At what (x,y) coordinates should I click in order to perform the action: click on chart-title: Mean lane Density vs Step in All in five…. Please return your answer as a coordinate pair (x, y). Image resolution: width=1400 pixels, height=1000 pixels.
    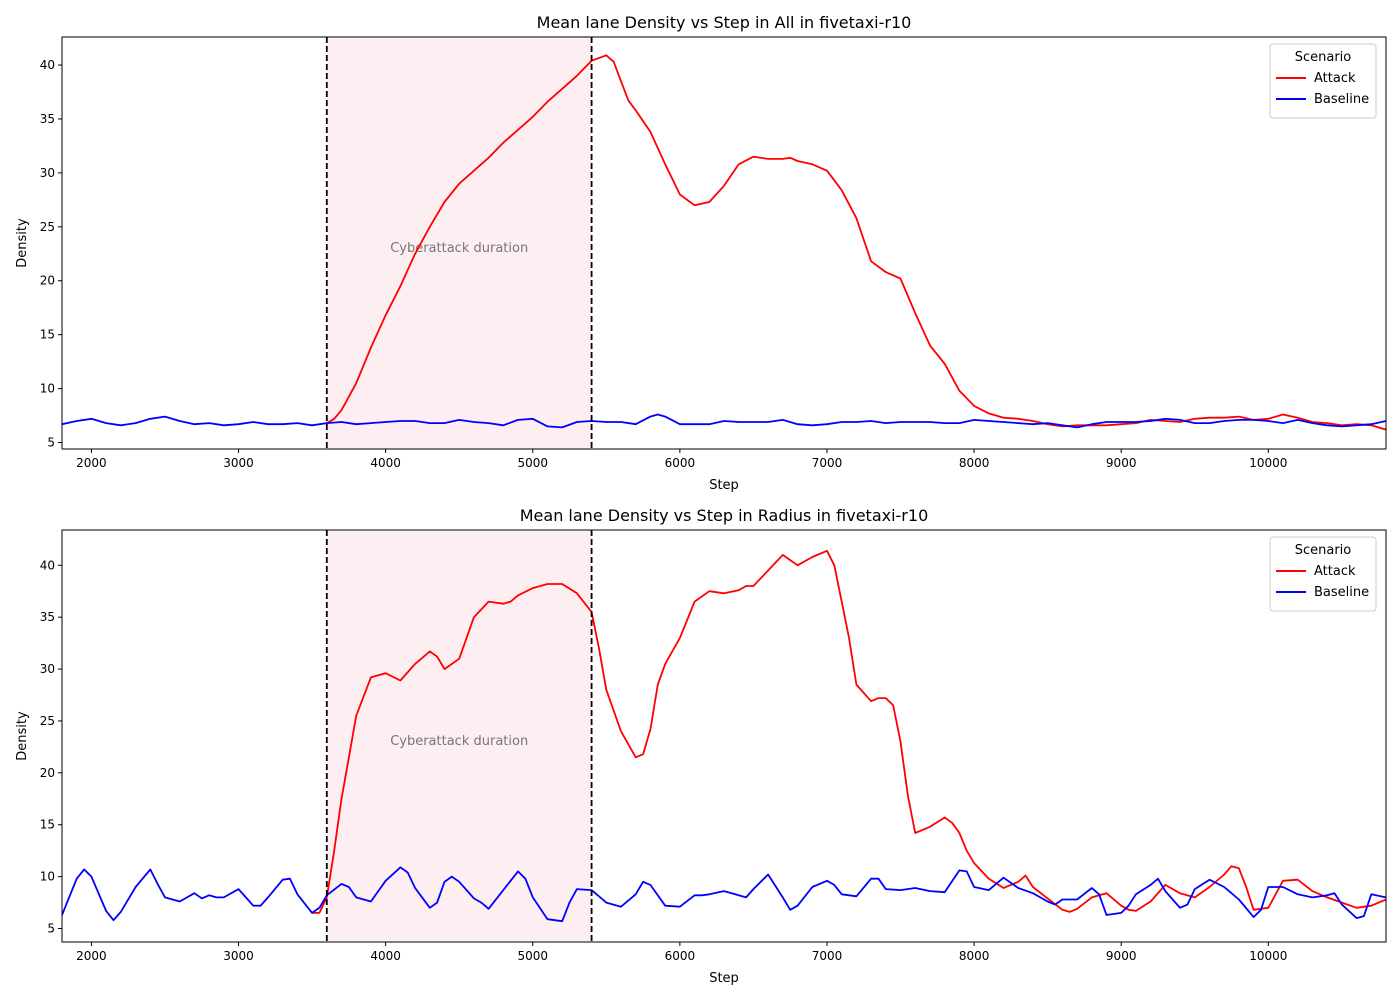
    Looking at the image, I should click on (724, 22).